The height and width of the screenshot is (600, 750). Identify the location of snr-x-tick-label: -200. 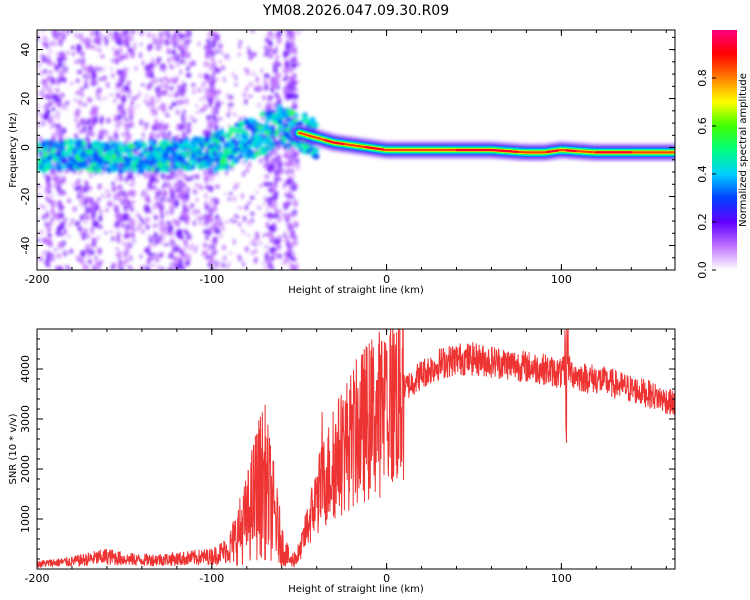
(37, 578).